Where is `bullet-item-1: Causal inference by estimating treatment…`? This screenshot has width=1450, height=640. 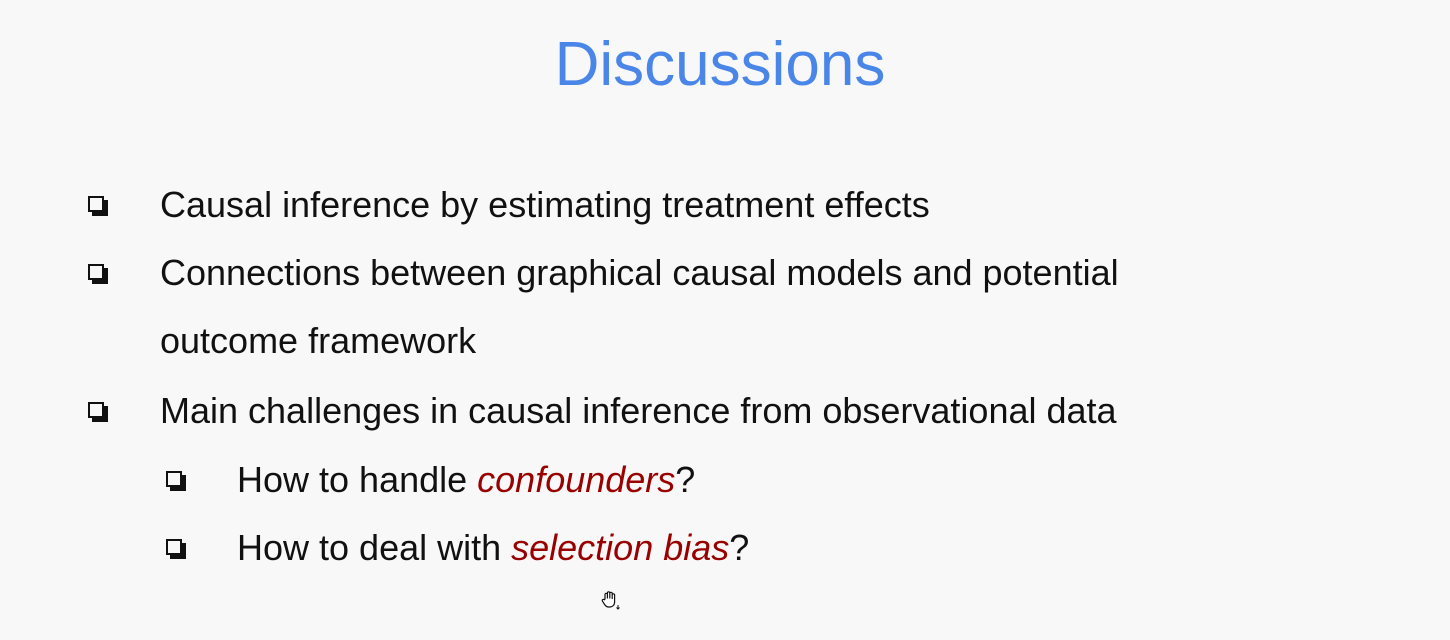
bullet-item-1: Causal inference by estimating treatment… is located at coordinates (636, 205).